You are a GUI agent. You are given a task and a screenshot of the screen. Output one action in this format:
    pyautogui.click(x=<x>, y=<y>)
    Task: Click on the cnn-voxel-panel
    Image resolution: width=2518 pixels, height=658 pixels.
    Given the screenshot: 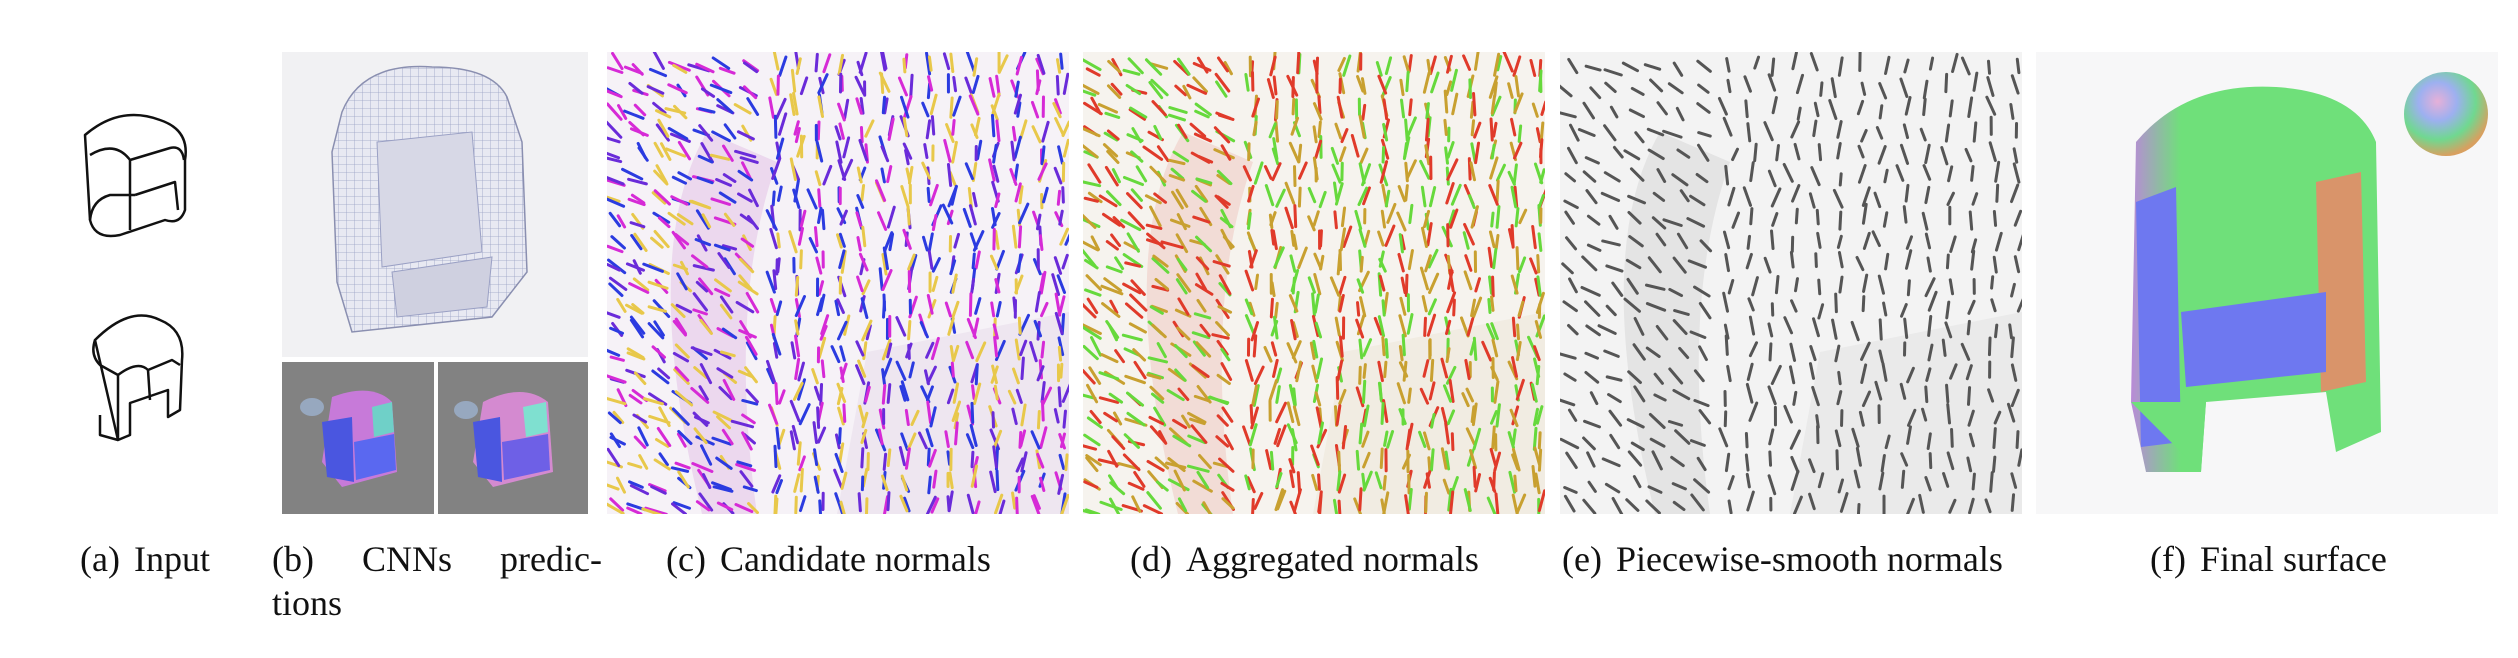 What is the action you would take?
    pyautogui.click(x=435, y=204)
    